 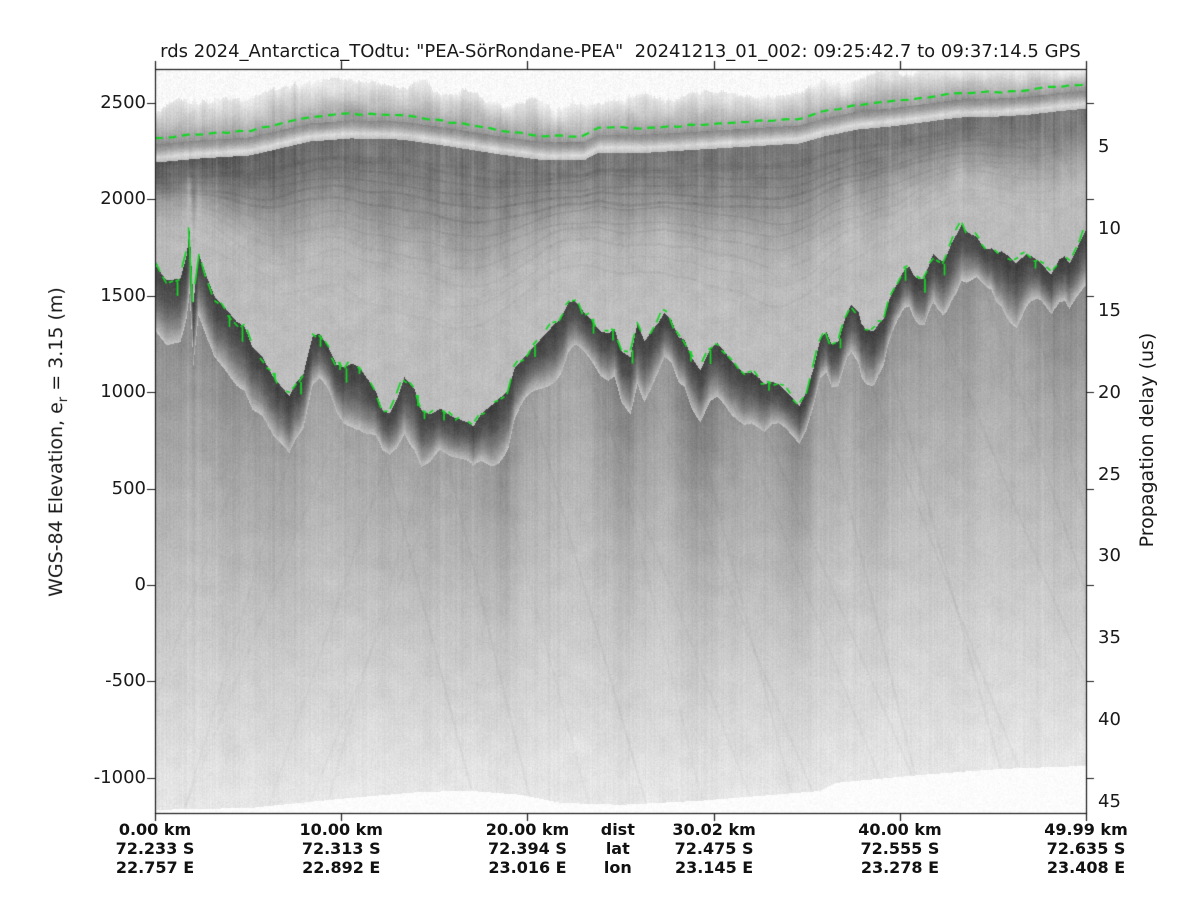 What do you see at coordinates (1109, 801) in the screenshot?
I see `delay-tick-label: 45` at bounding box center [1109, 801].